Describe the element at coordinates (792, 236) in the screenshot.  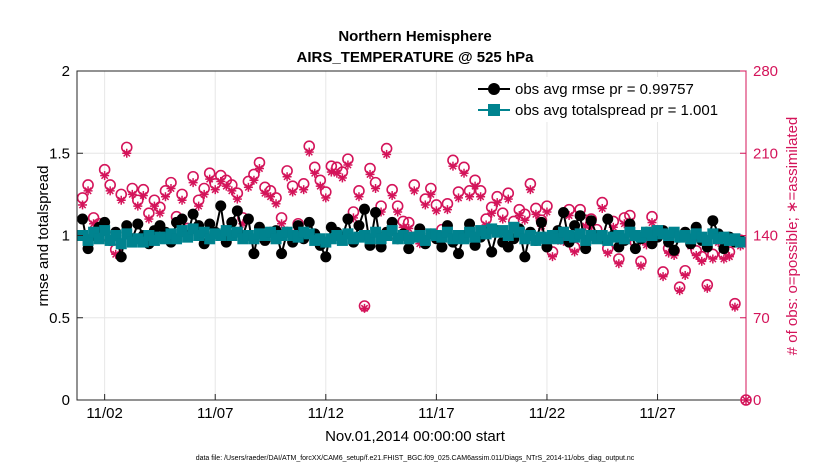
I see `y2-axis-label: # of obs: o=possible; ∗=assimilated` at that location.